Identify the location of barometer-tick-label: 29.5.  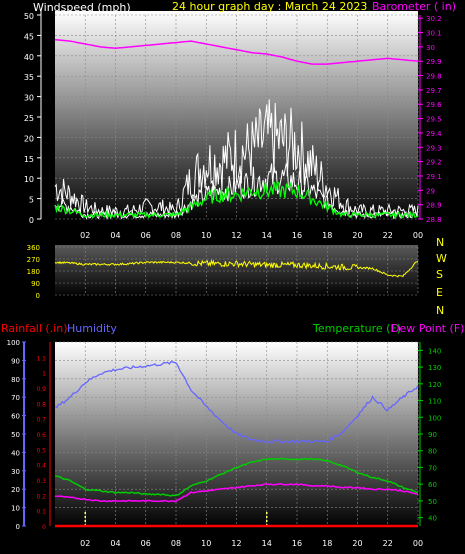
(434, 120).